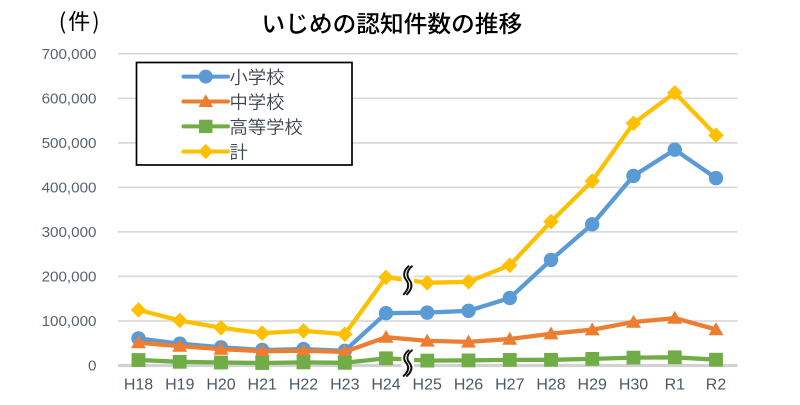  What do you see at coordinates (69, 276) in the screenshot?
I see `svg-text: 200,000` at bounding box center [69, 276].